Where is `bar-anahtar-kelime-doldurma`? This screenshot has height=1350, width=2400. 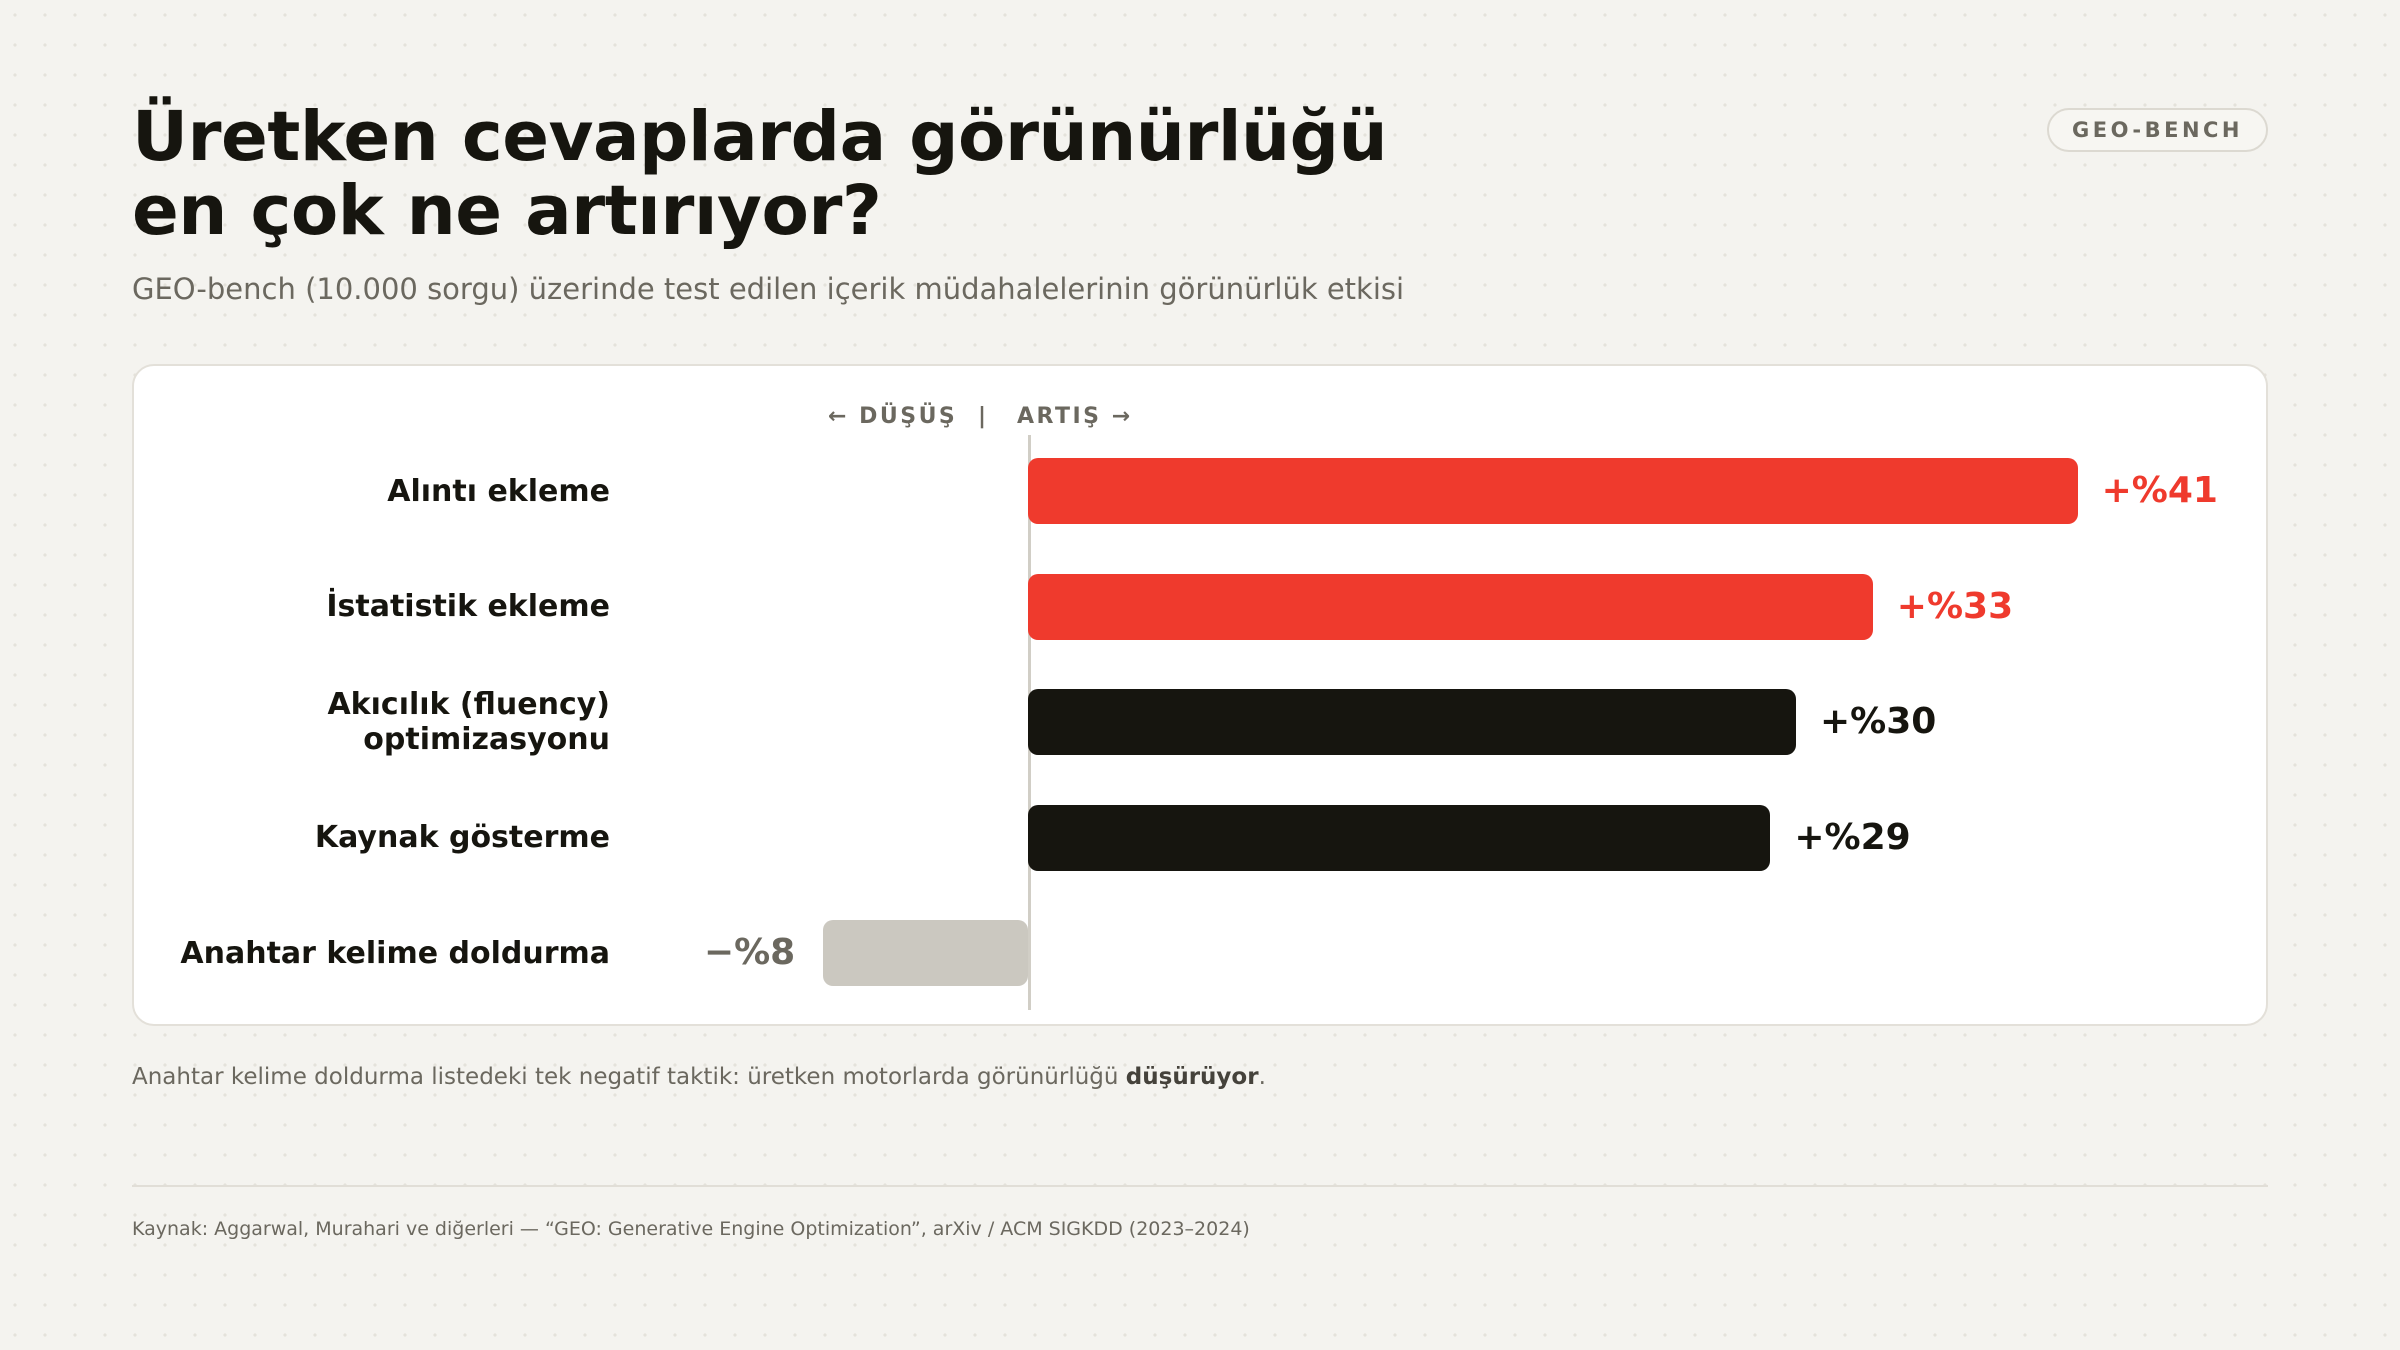
bar-anahtar-kelime-doldurma is located at coordinates (925, 953).